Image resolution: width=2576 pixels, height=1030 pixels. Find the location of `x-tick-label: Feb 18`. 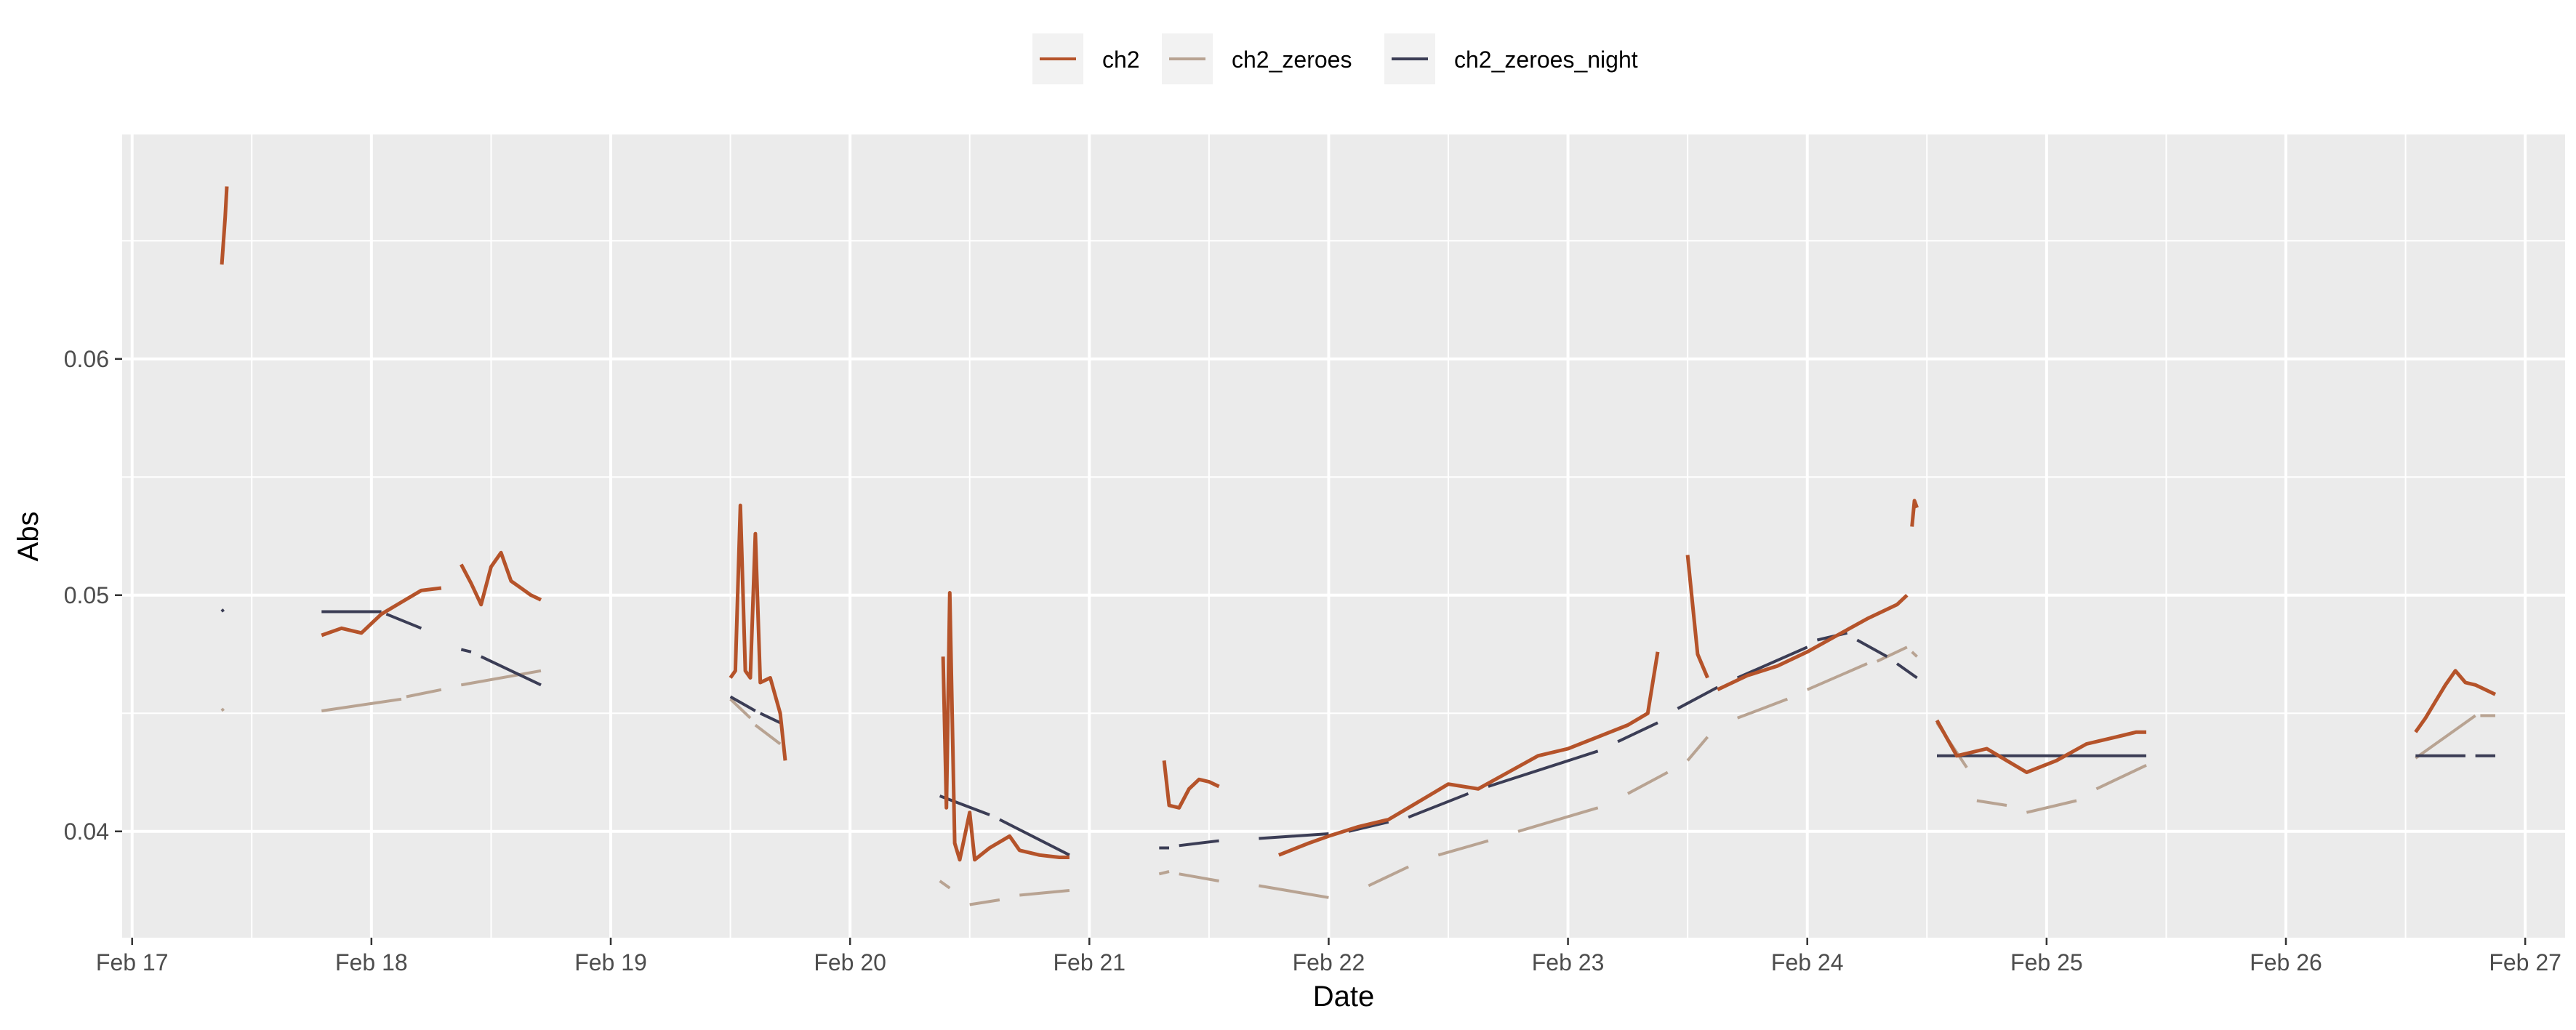

x-tick-label: Feb 18 is located at coordinates (371, 962).